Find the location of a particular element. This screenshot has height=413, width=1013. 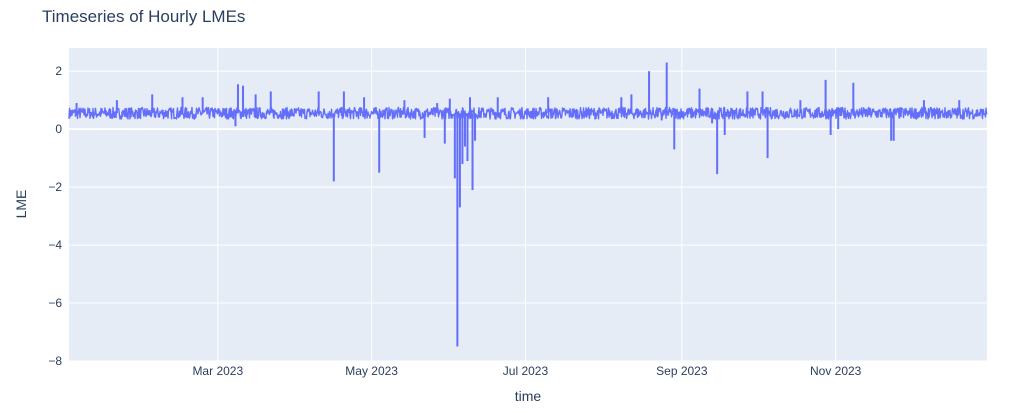

x-axis-ticks: Mar 2023 May 2023 Jul 2023 Sep 2023 Nov 2023 is located at coordinates (526, 371).